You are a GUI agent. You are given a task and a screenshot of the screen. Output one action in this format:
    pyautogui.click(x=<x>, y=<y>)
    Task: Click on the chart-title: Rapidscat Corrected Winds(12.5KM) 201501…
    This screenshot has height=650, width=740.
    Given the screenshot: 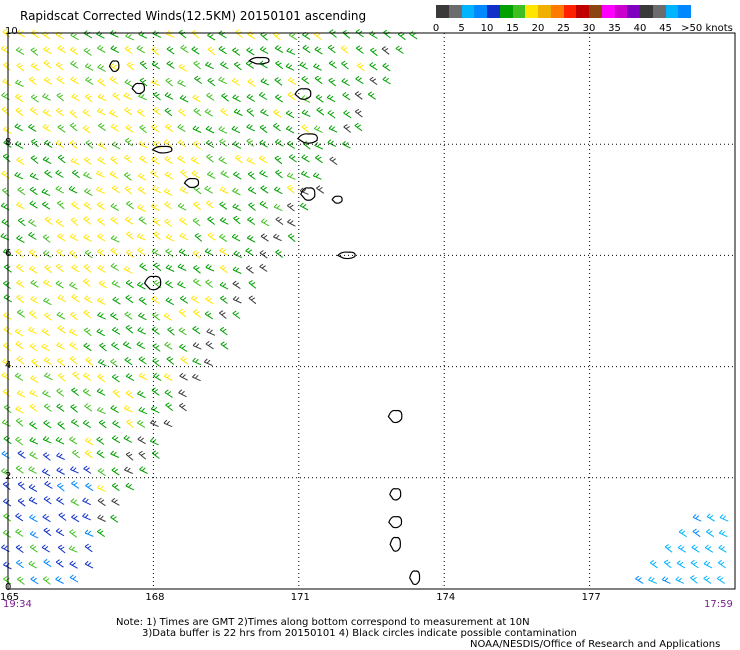 What is the action you would take?
    pyautogui.click(x=193, y=16)
    